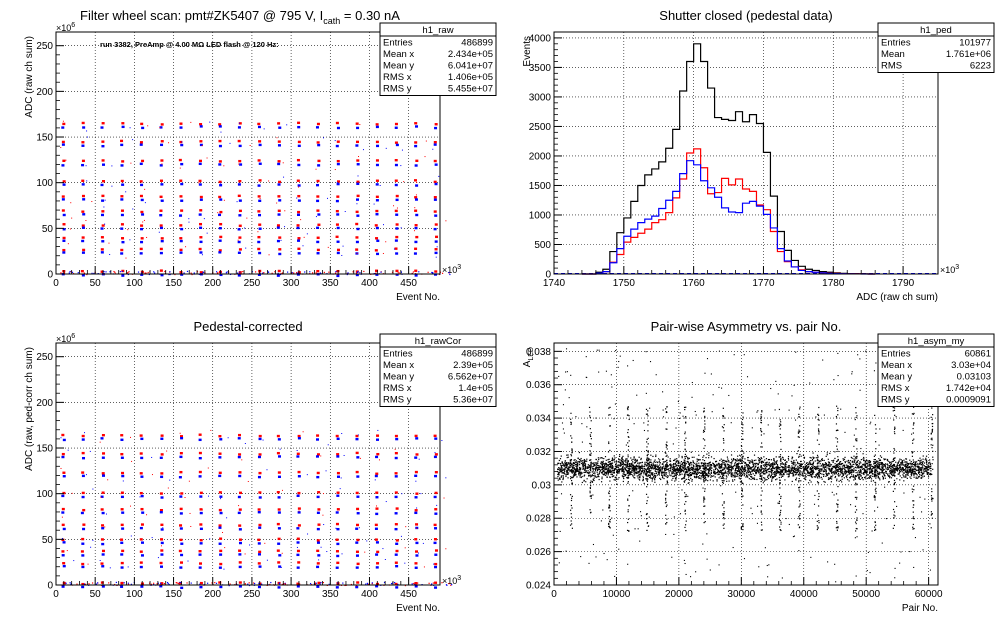 This screenshot has height=622, width=996. Describe the element at coordinates (548, 275) in the screenshot. I see `y-tick-label: 0` at that location.